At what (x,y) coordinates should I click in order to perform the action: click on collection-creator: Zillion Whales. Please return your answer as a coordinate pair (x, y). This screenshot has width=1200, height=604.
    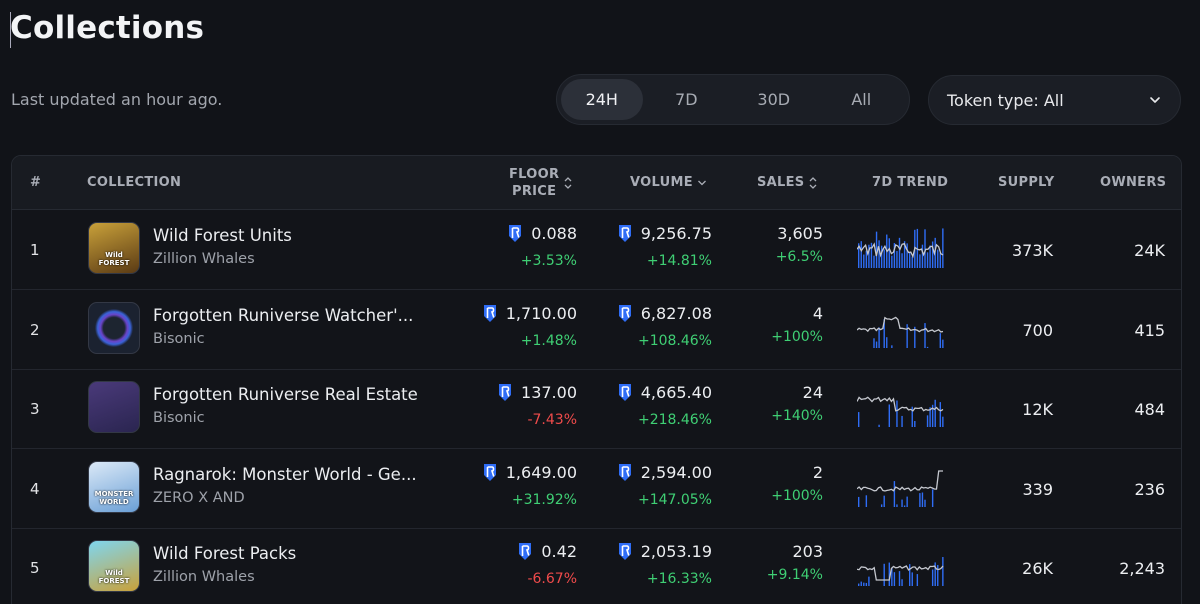
    Looking at the image, I should click on (204, 259).